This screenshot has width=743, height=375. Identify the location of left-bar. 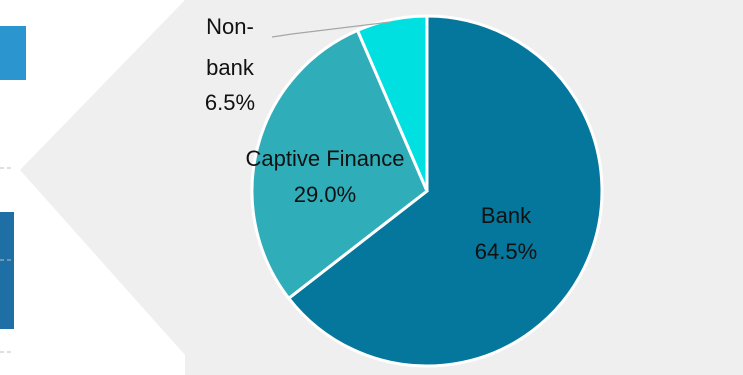
(7, 270).